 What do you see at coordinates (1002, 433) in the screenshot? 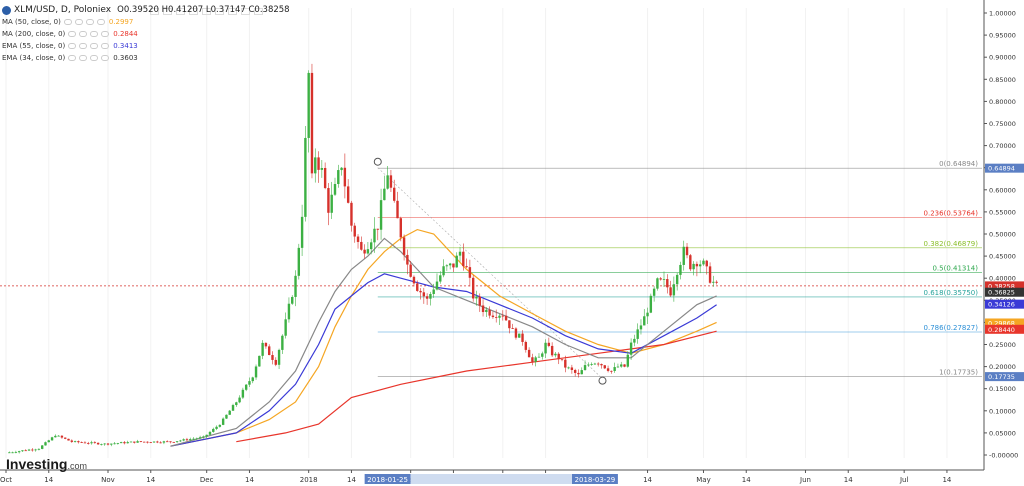
I see `y-tick-label: 0.05000` at bounding box center [1002, 433].